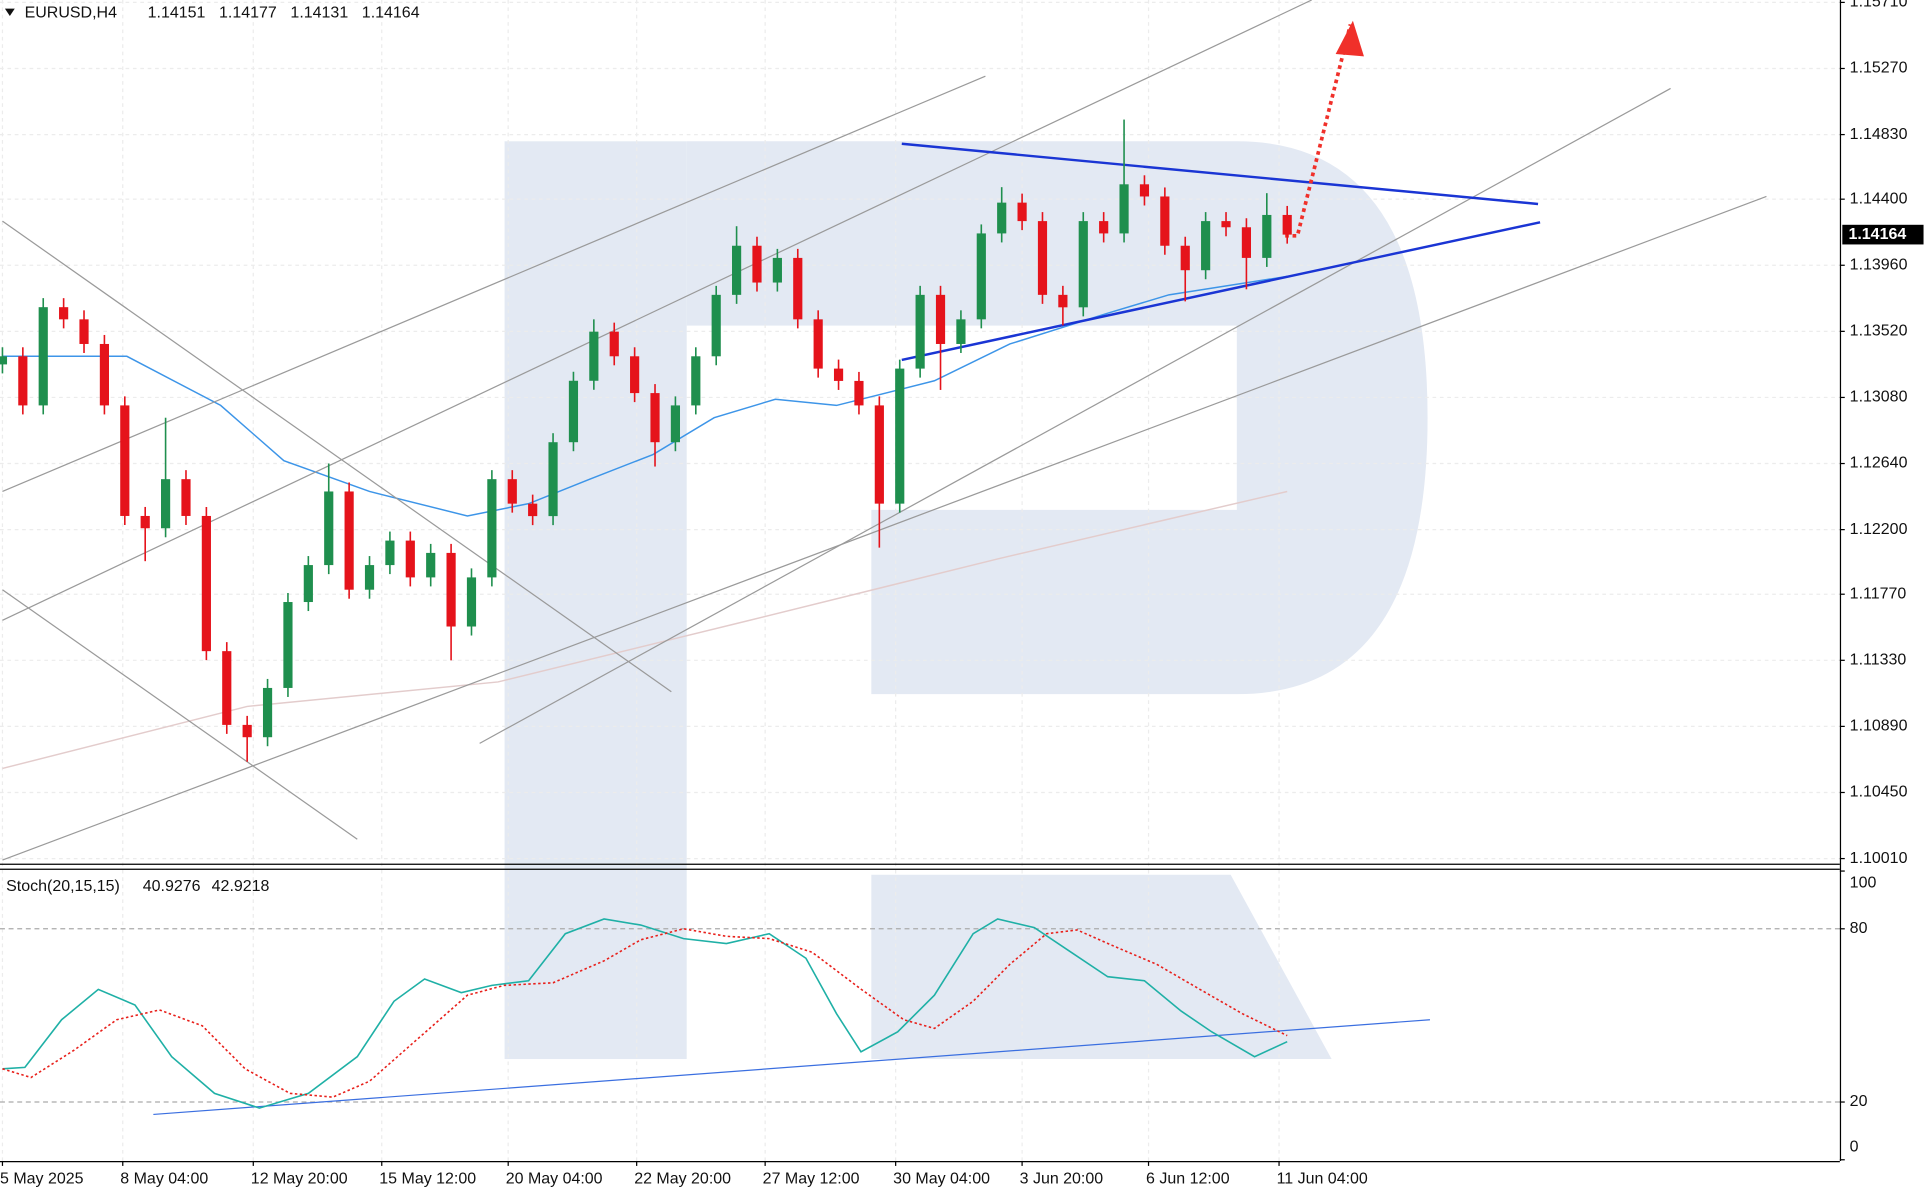 The image size is (1926, 1204). I want to click on y-tick-label: 1.14830, so click(1879, 134).